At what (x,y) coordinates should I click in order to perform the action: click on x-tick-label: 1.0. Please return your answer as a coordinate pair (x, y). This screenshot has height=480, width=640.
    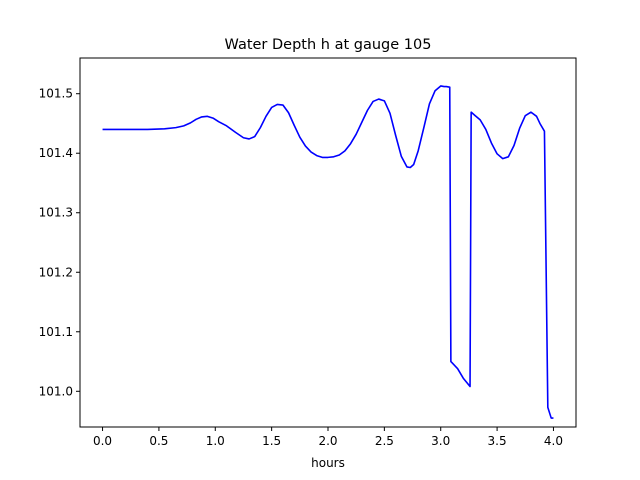
    Looking at the image, I should click on (215, 441).